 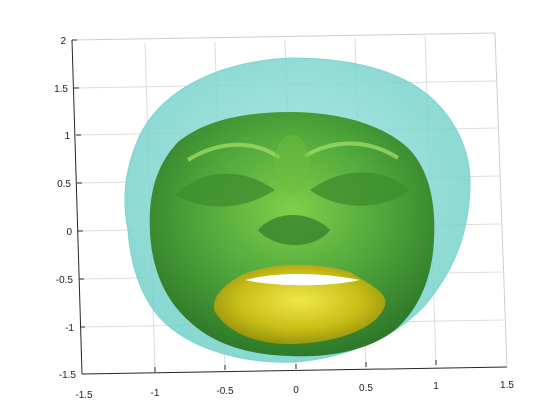 I want to click on y-tick-label: -0.5, so click(x=65, y=280).